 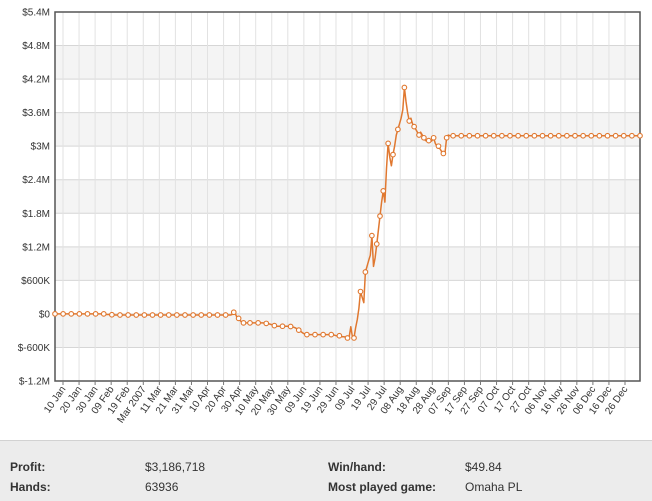 I want to click on hands-label: Hands:, so click(x=30, y=487).